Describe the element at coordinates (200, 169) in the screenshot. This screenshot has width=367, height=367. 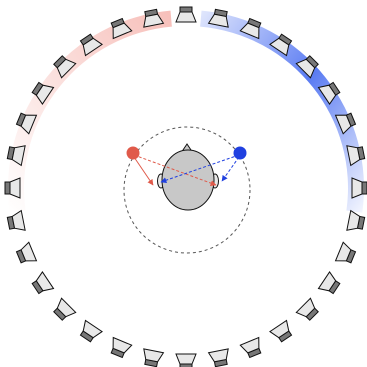
I see `right-source-contralateral-path` at that location.